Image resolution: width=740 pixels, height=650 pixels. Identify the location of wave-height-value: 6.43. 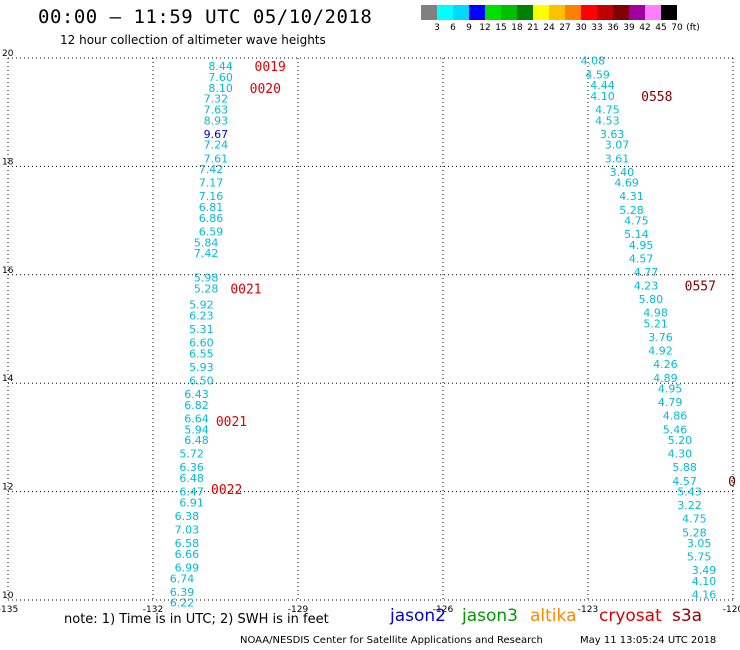
(196, 394).